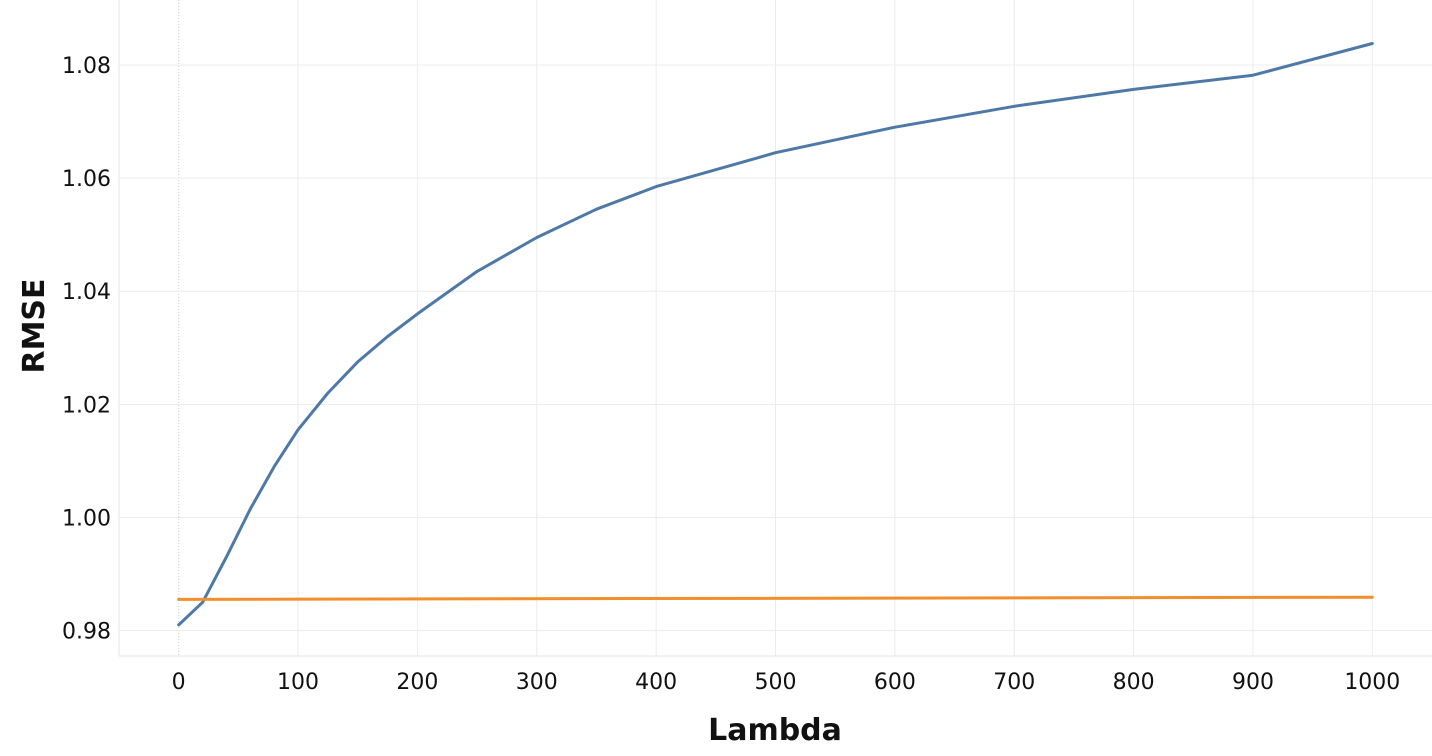  I want to click on x-tick-labels: 0 100 200 300 400 500 600 700 800 900 1000, so click(786, 682).